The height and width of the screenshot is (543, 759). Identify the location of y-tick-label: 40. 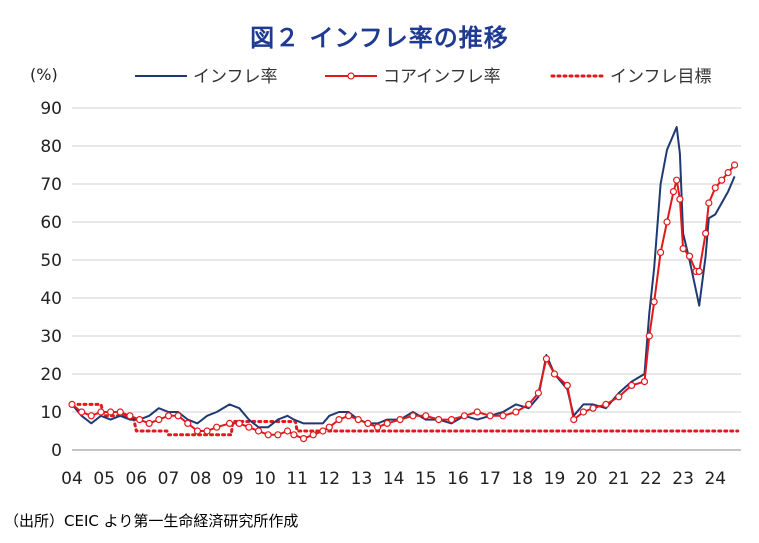
(51, 299).